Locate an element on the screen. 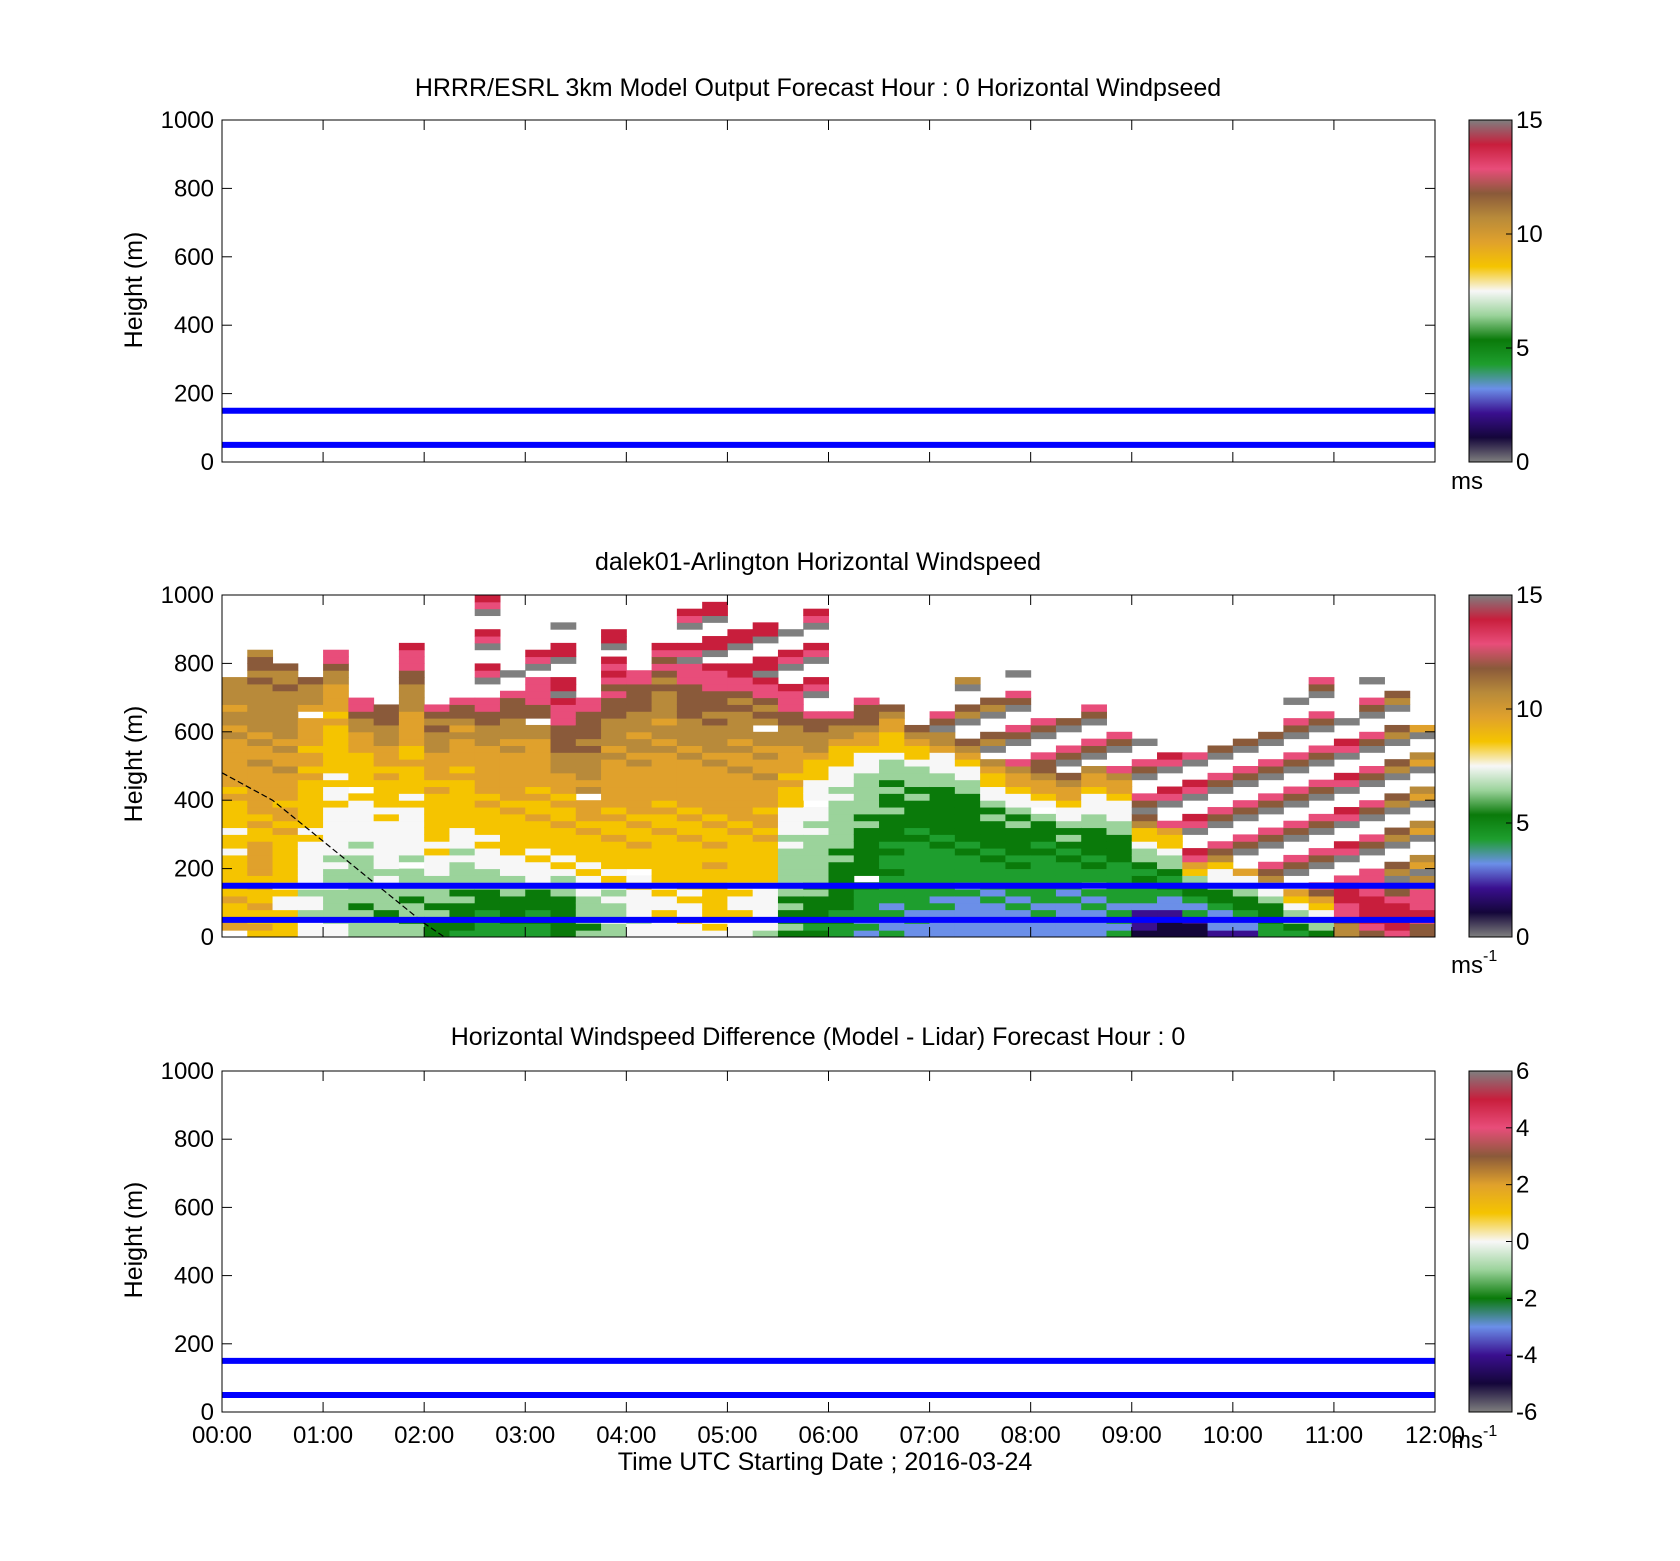  colorbar-tick-label: -4 is located at coordinates (1526, 1355).